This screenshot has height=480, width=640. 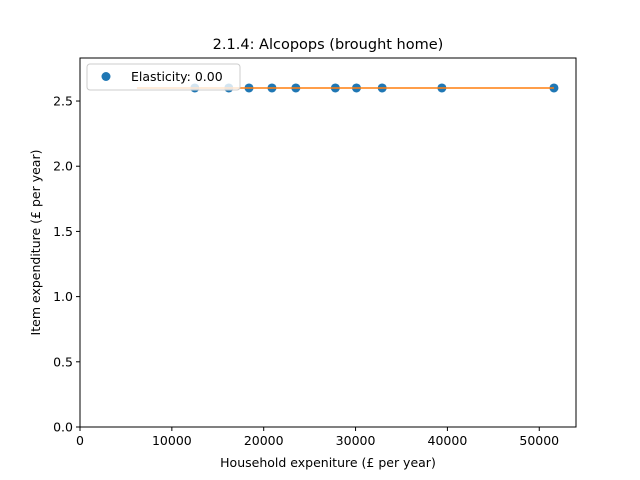 I want to click on y-tick-label: 1.0, so click(x=63, y=296).